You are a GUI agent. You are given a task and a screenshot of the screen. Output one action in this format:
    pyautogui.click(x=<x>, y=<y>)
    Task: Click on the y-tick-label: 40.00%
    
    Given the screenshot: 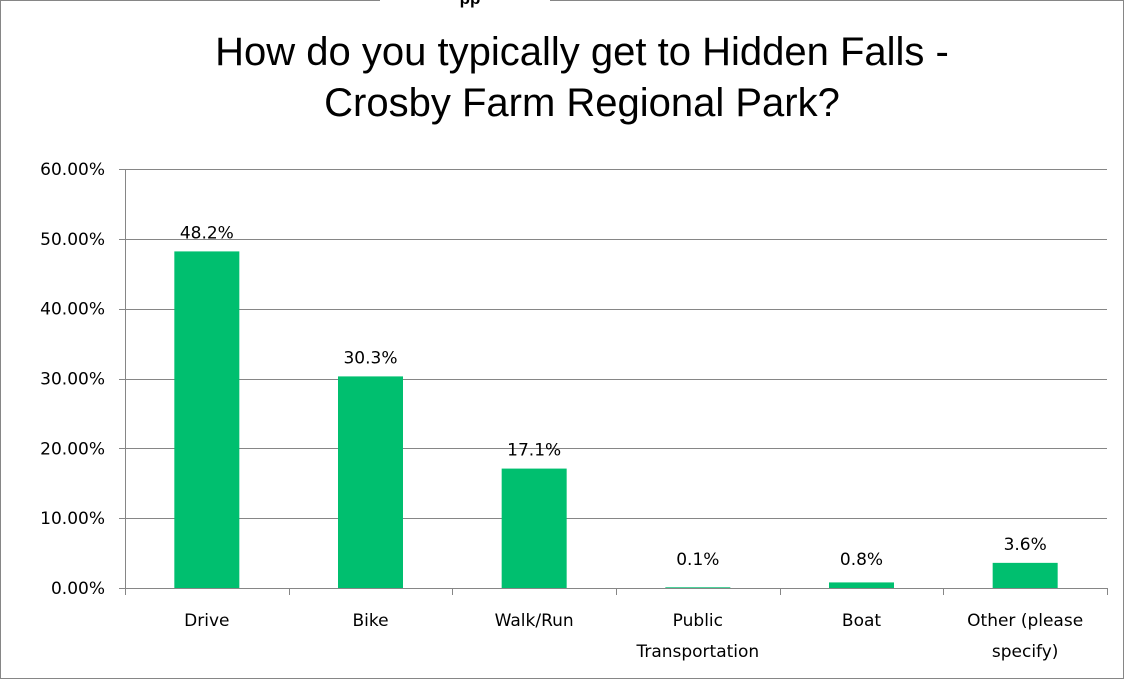 What is the action you would take?
    pyautogui.click(x=72, y=310)
    